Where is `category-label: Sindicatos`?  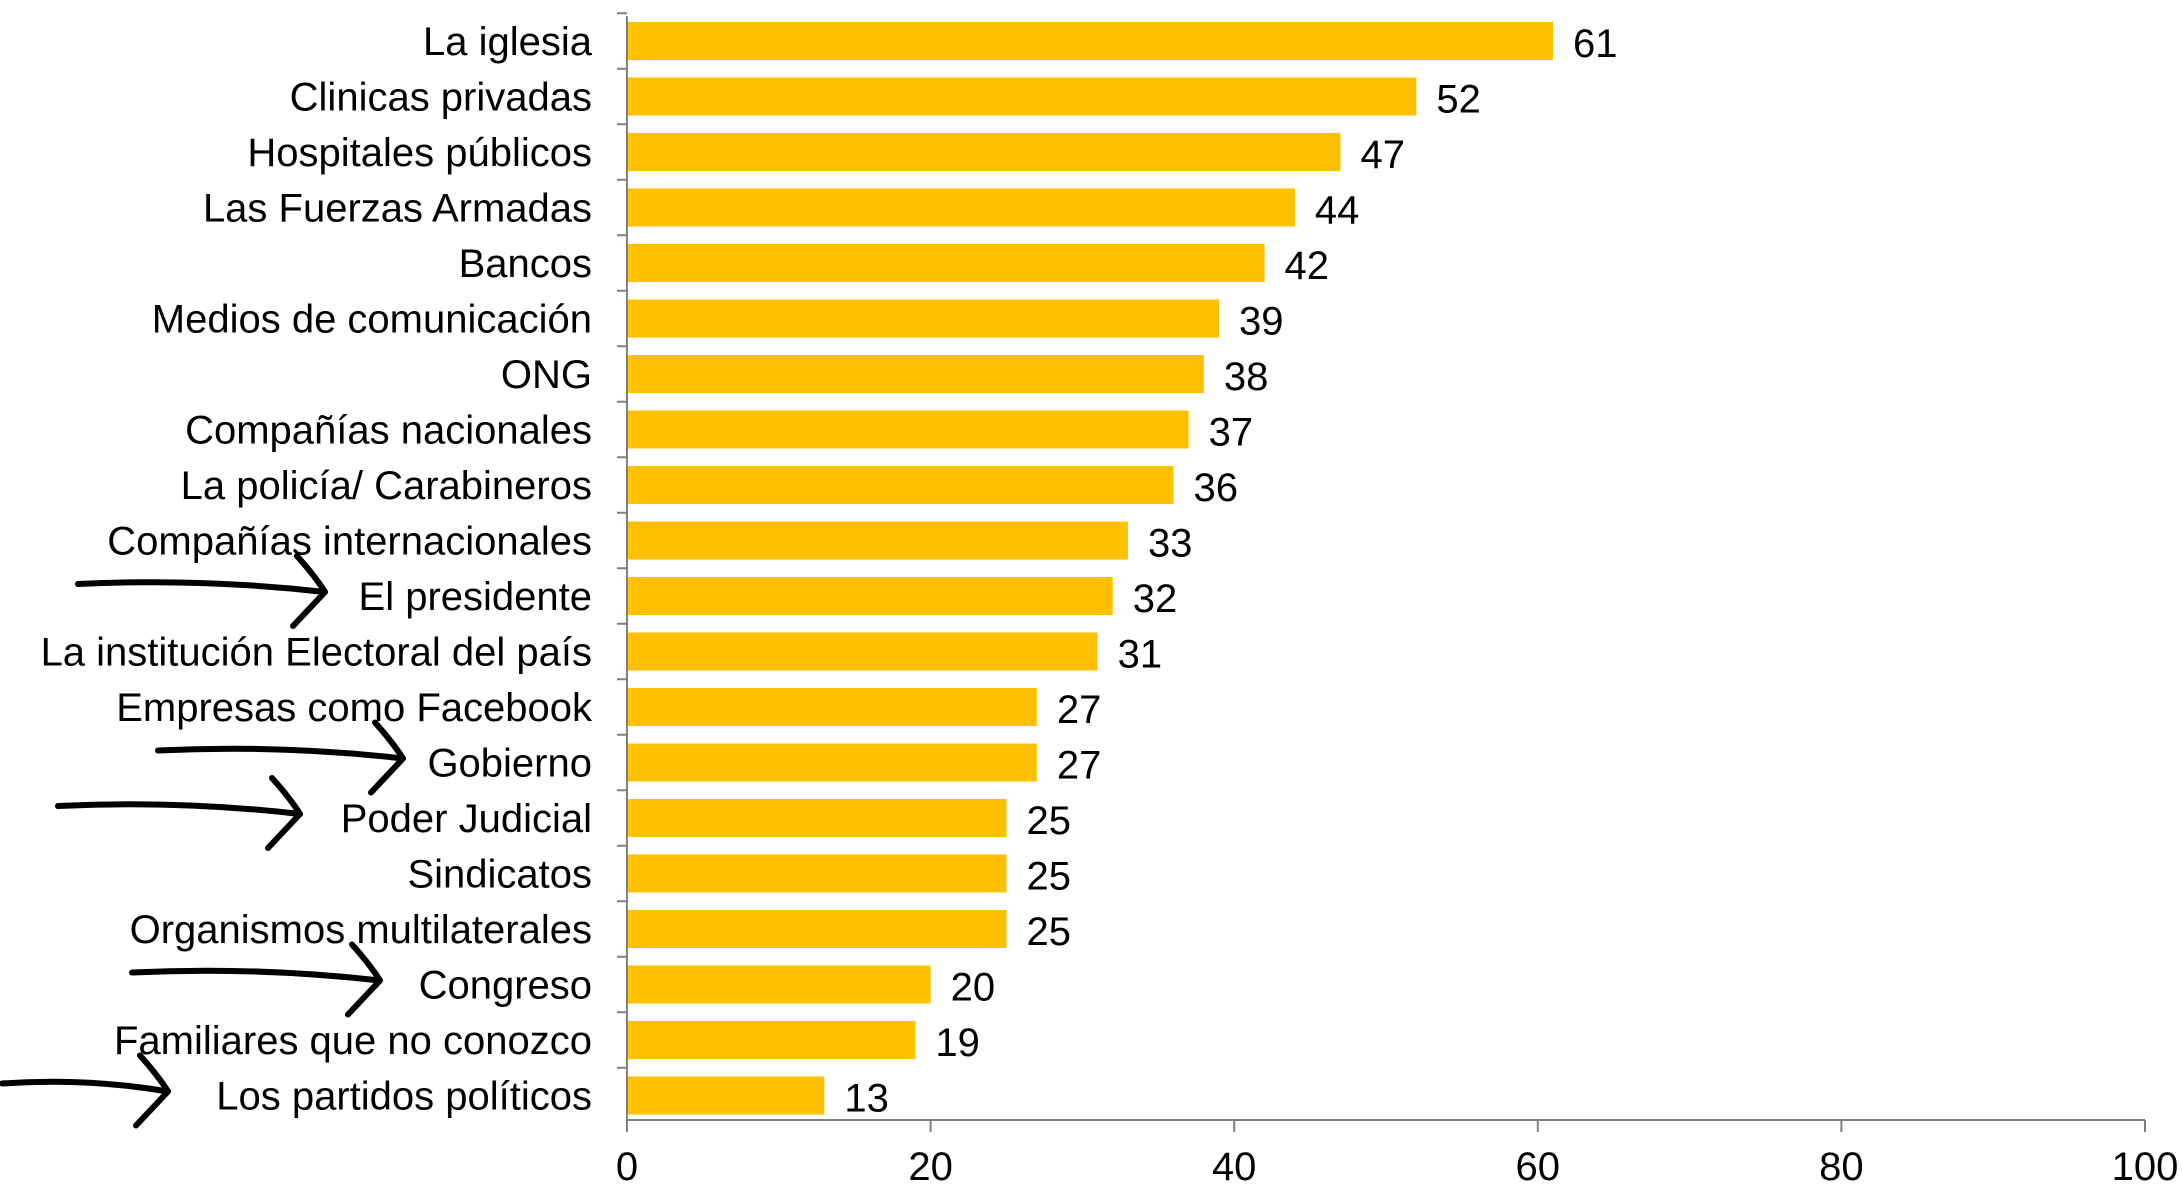
category-label: Sindicatos is located at coordinates (499, 875).